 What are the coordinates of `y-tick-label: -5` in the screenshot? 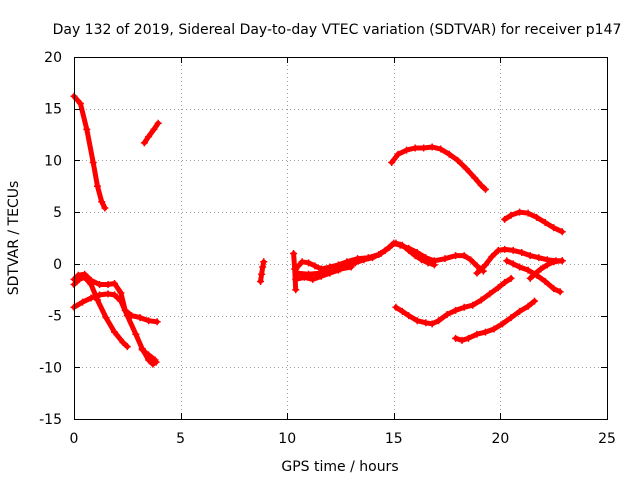 It's located at (55, 317).